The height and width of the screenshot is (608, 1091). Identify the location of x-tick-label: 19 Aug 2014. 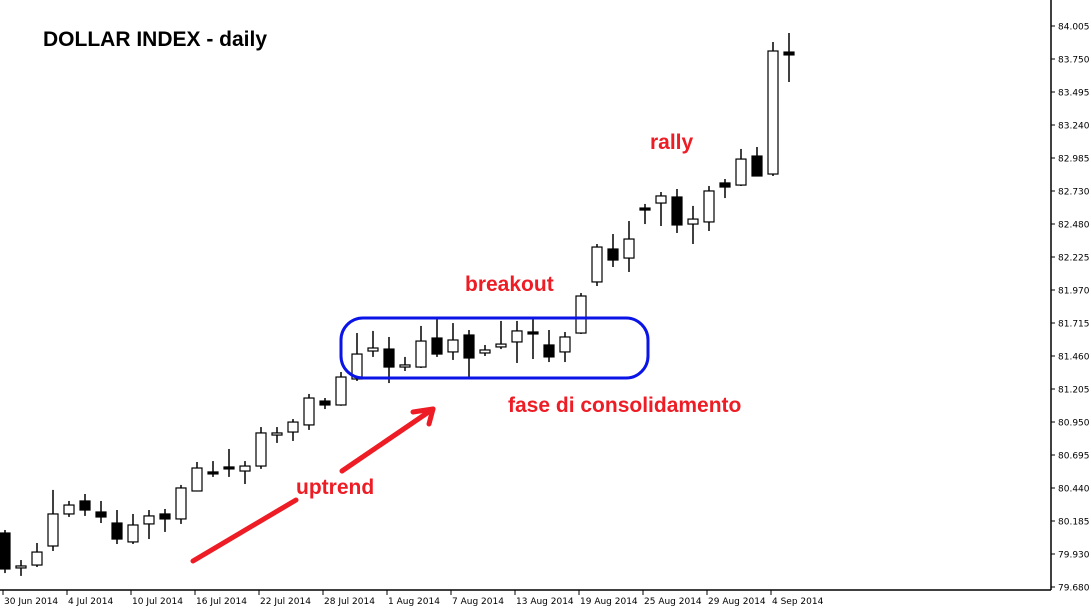
(609, 602).